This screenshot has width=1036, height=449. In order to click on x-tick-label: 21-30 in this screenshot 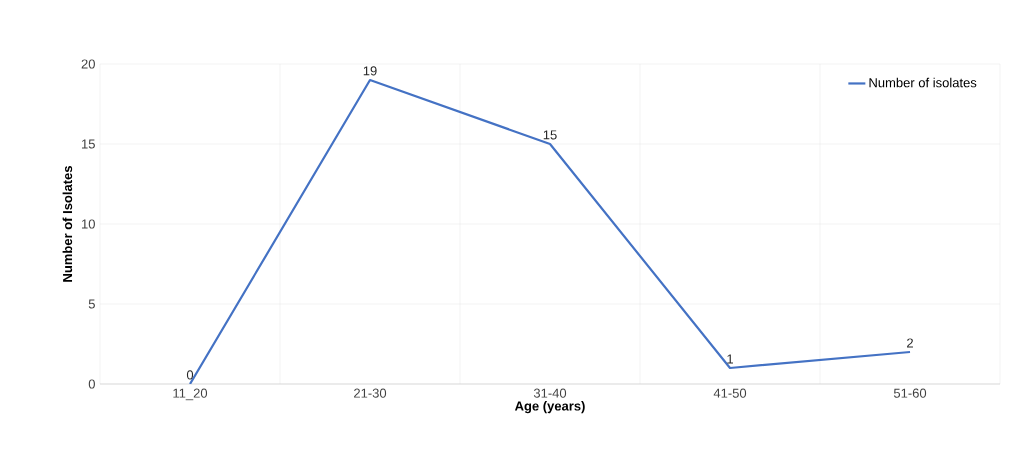, I will do `click(370, 393)`.